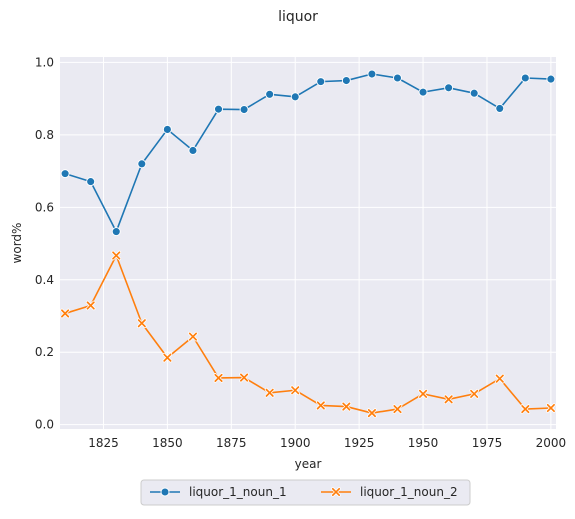 Image resolution: width=575 pixels, height=519 pixels. Describe the element at coordinates (327, 443) in the screenshot. I see `x-tick-labels: 1825 1850 1875 1900 1925 1950 1975 2000` at that location.